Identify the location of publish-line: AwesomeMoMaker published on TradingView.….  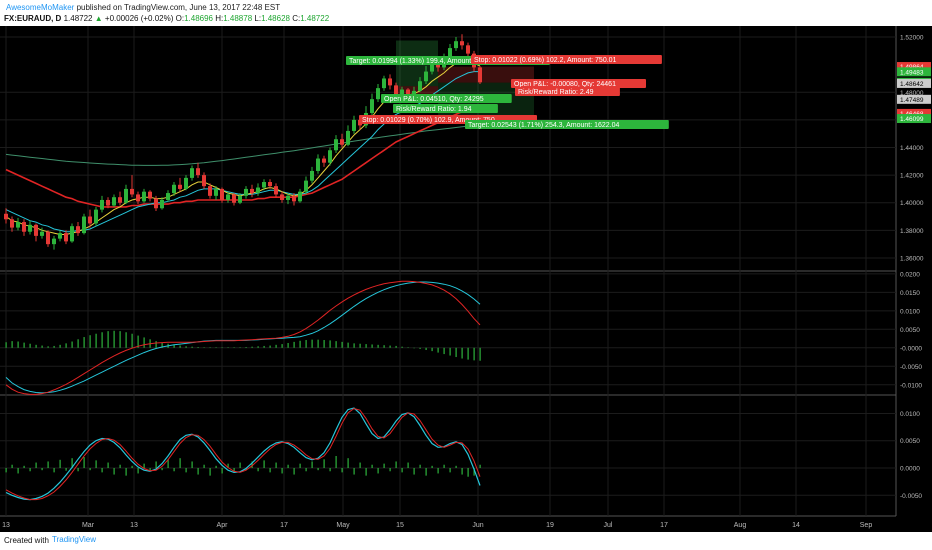
(143, 7).